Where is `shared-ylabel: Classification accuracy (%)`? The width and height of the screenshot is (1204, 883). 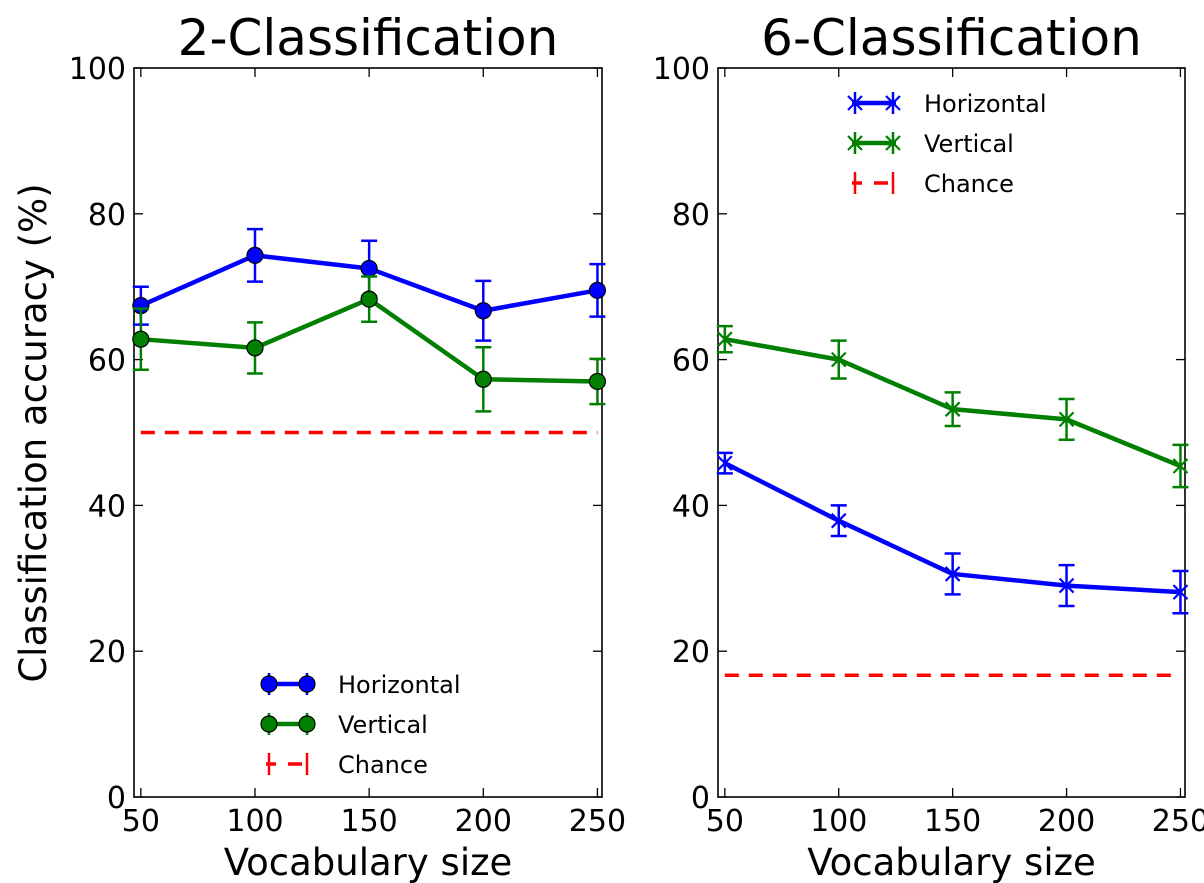 shared-ylabel: Classification accuracy (%) is located at coordinates (33, 432).